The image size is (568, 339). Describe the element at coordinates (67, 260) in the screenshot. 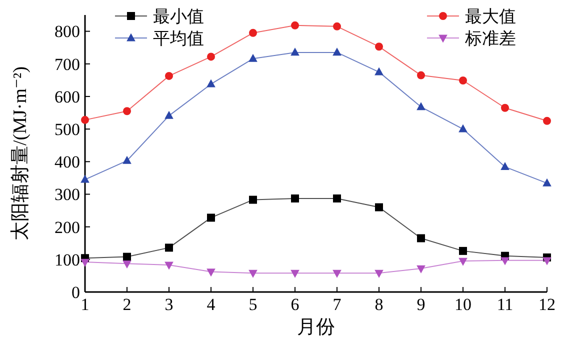

I see `y-tick-label: 100` at that location.